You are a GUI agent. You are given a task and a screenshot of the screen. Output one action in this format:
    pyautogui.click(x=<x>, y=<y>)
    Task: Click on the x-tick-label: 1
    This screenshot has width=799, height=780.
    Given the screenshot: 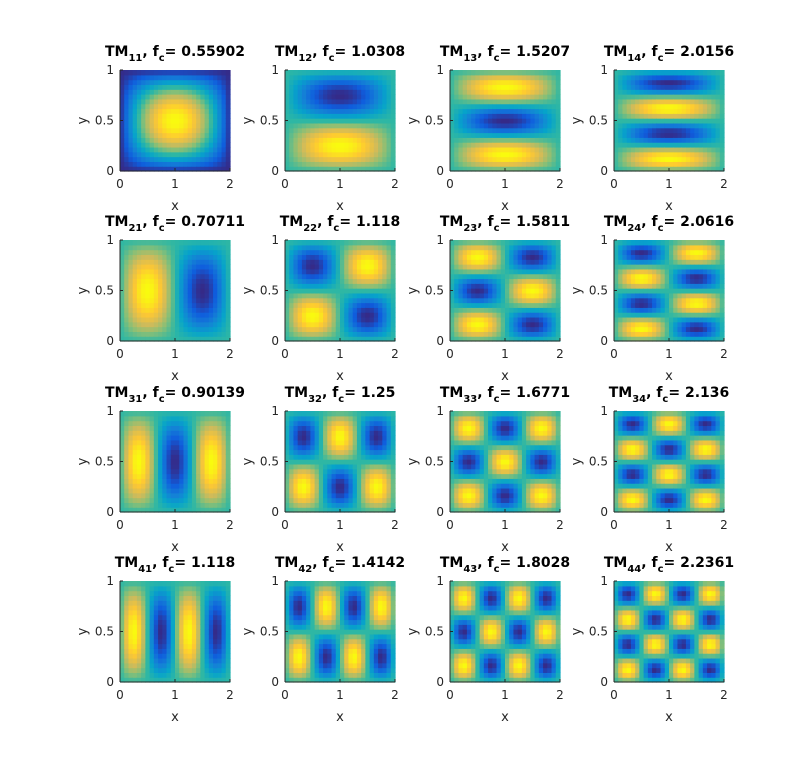 What is the action you would take?
    pyautogui.click(x=340, y=184)
    